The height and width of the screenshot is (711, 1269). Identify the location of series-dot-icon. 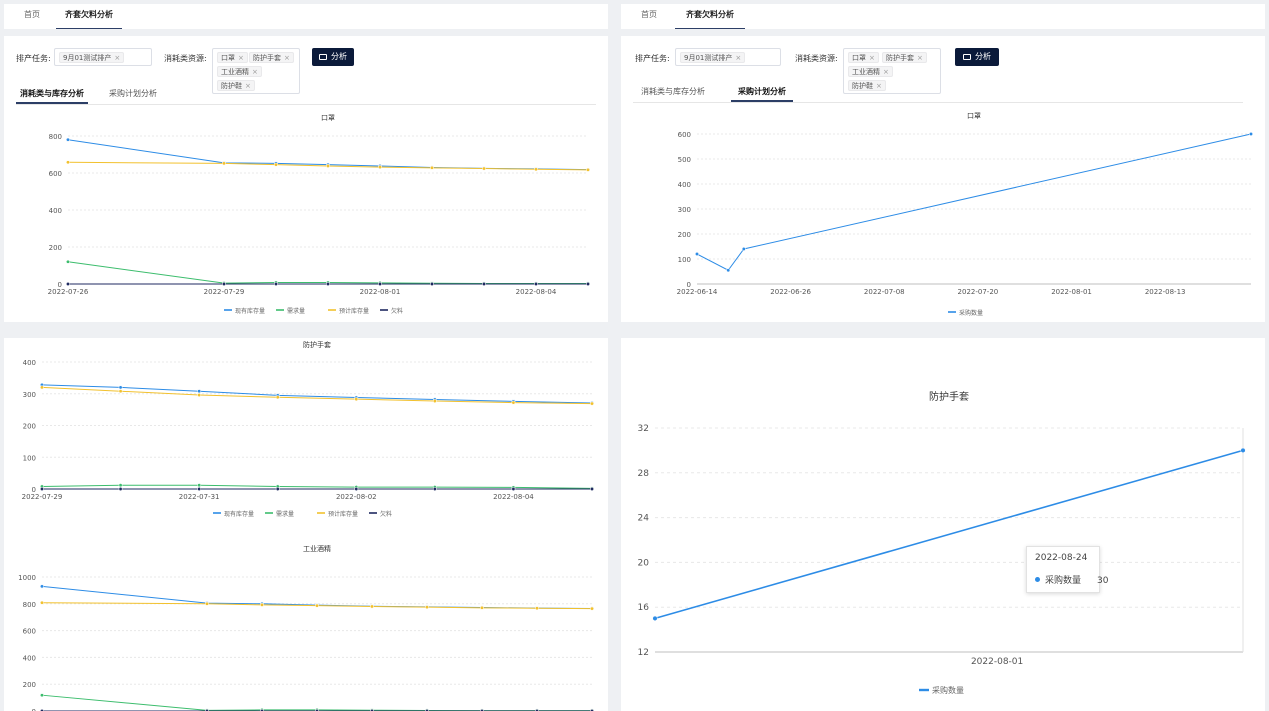
(1037, 579).